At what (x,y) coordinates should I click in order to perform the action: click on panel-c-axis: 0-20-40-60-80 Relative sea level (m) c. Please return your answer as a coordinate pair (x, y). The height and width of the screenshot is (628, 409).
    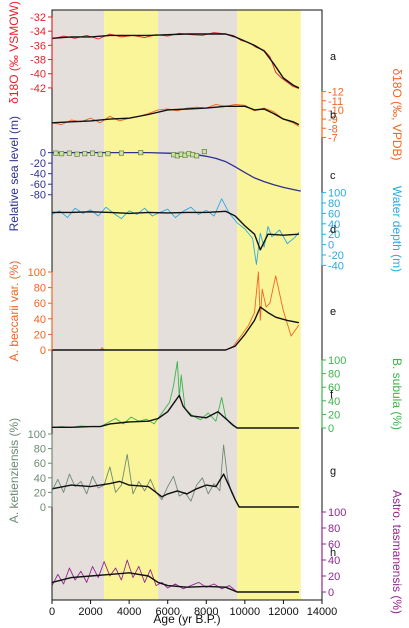
    Looking at the image, I should click on (171, 173).